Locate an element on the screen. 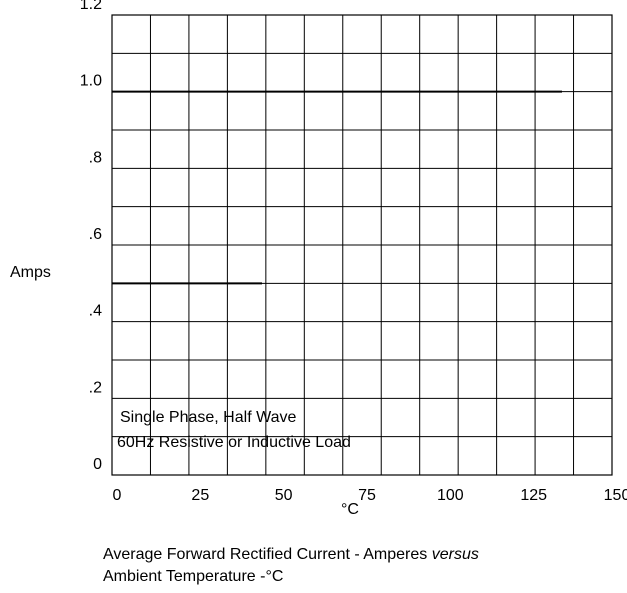  x-tick-label: 150 is located at coordinates (615, 495).